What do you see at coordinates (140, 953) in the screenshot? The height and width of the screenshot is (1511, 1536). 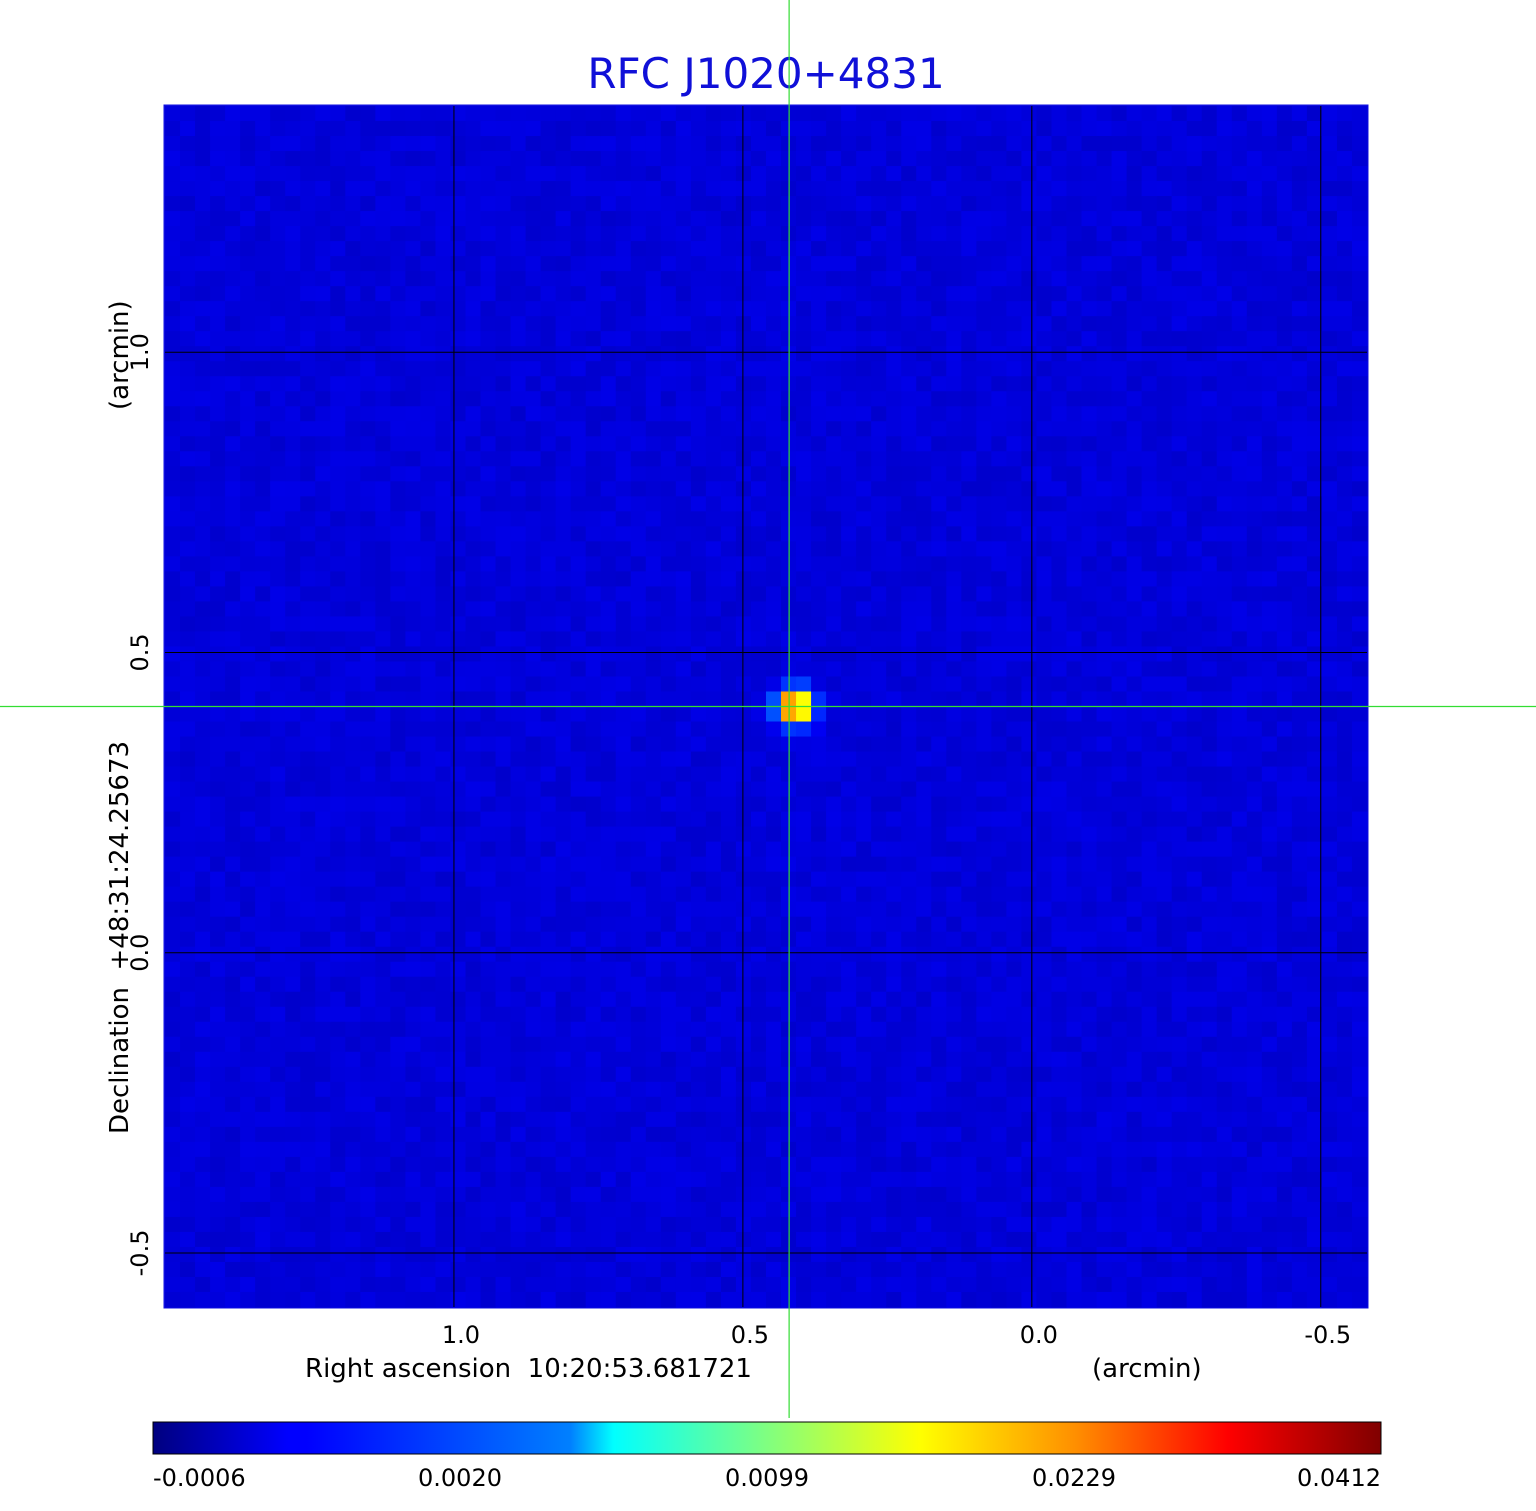 I see `y-tick-label: 0.0` at bounding box center [140, 953].